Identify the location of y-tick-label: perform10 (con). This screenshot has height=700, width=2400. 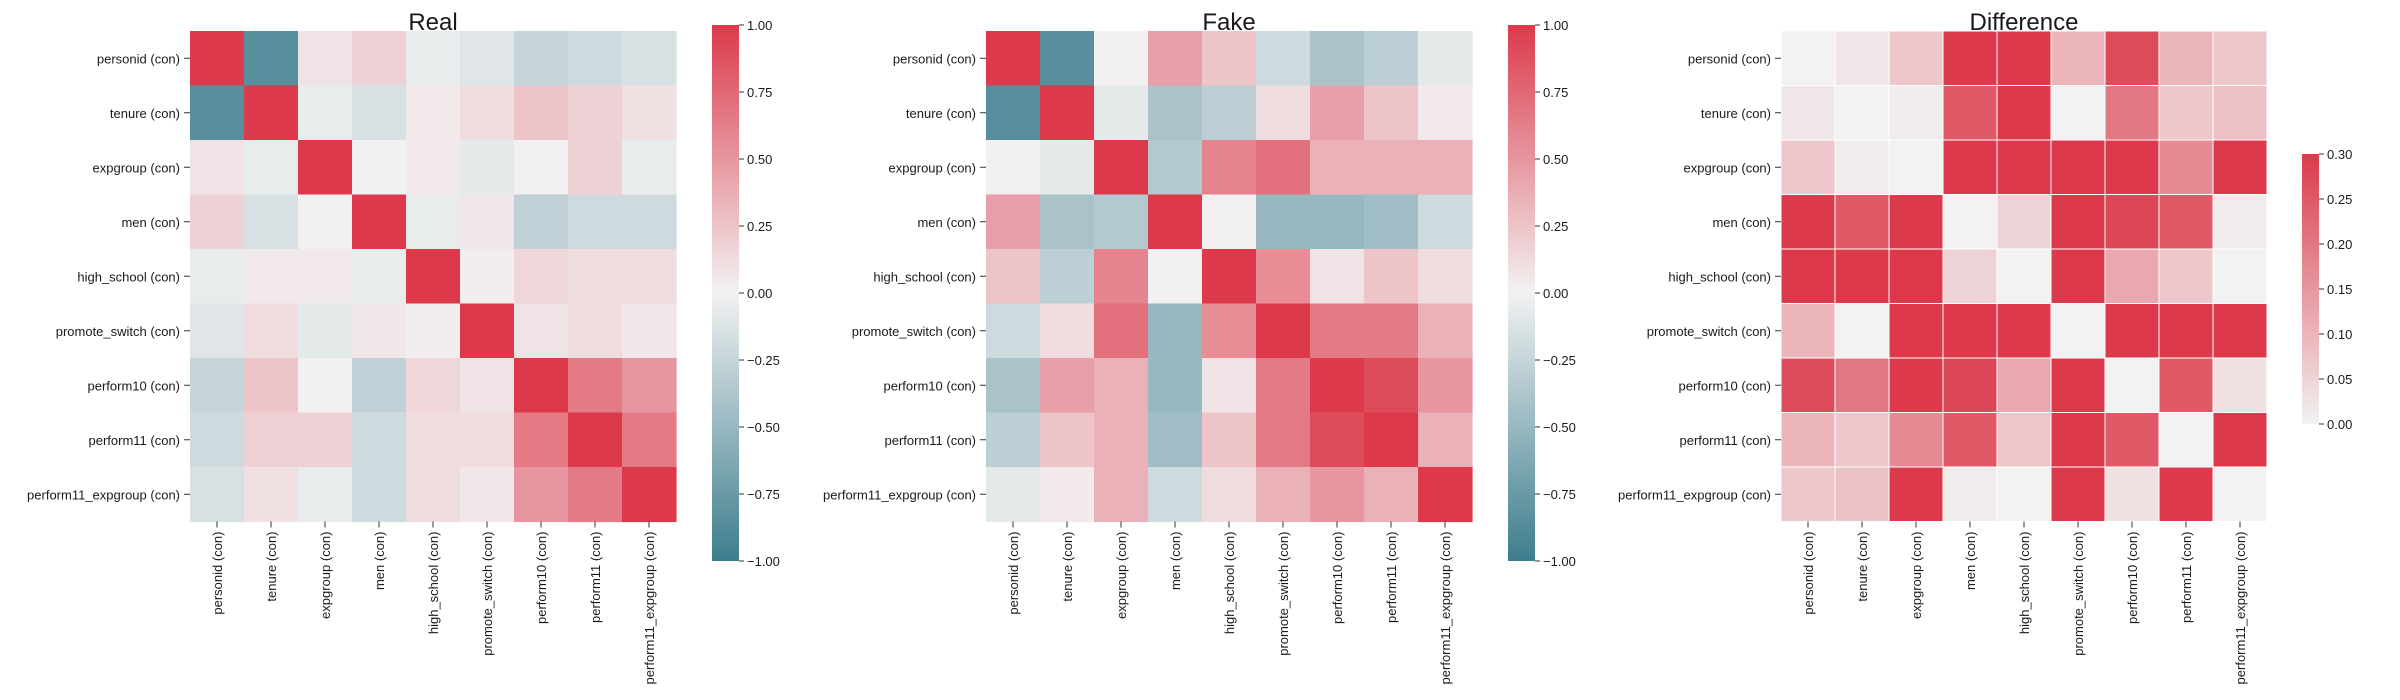
(134, 385).